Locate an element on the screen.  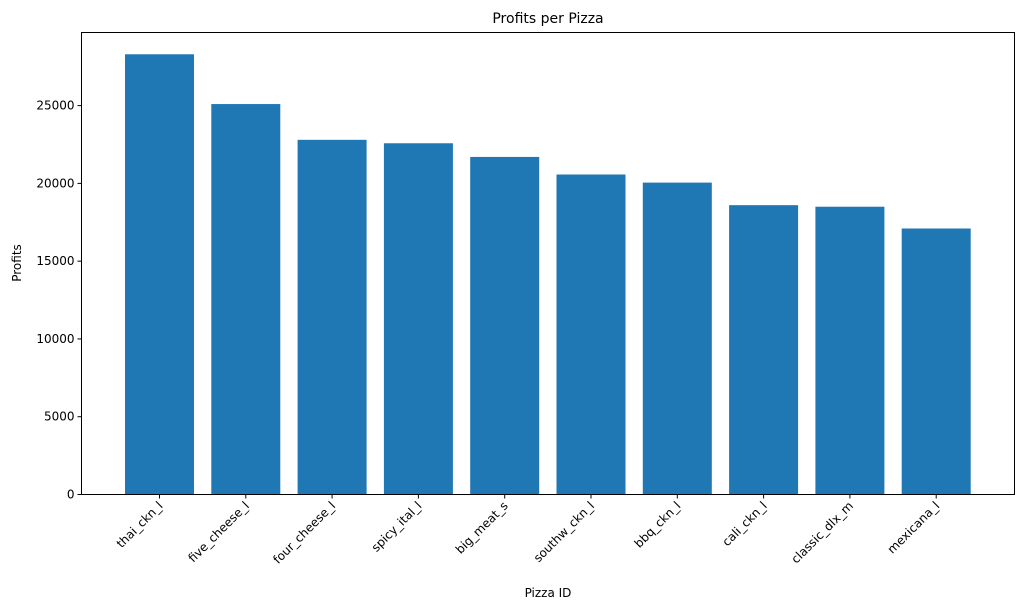
bar-classic_dlx_m is located at coordinates (850, 350).